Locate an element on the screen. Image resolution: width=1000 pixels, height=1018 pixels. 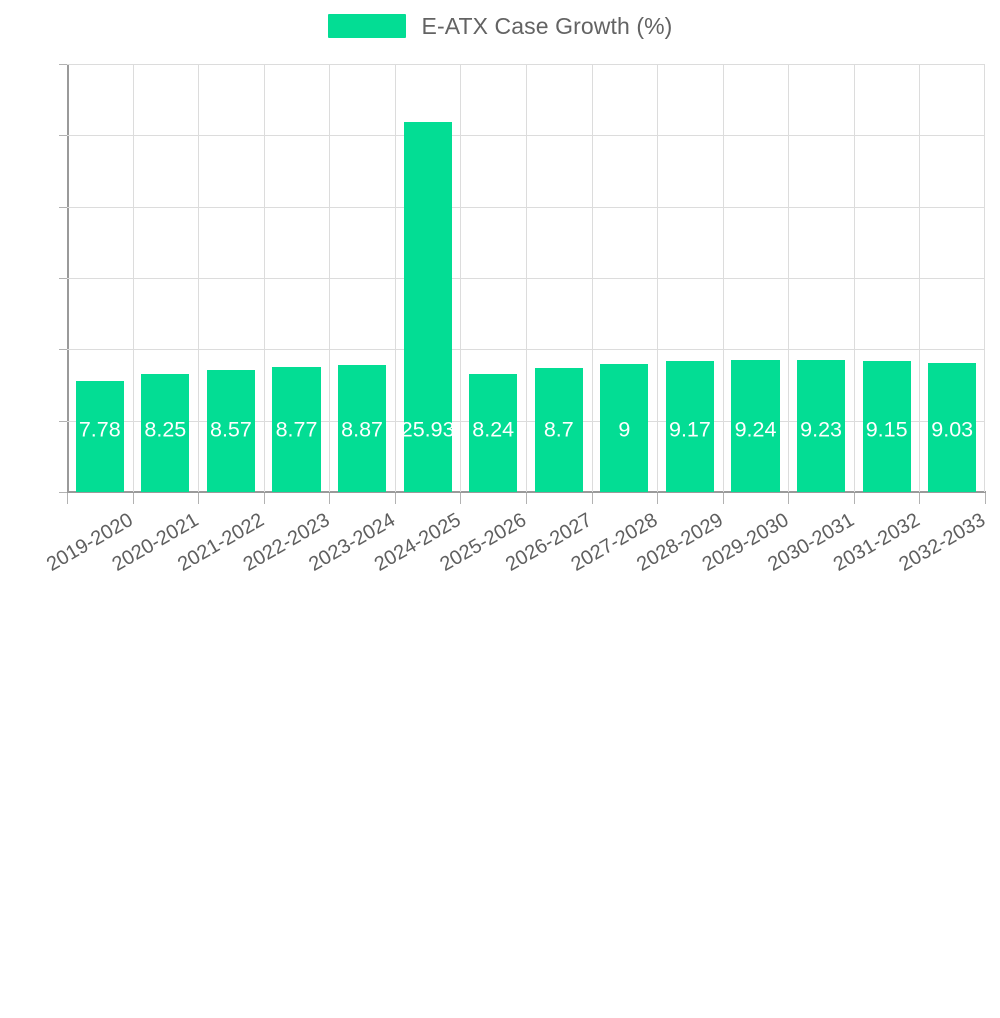
legend-label: E-ATX Case Growth (%) is located at coordinates (547, 25).